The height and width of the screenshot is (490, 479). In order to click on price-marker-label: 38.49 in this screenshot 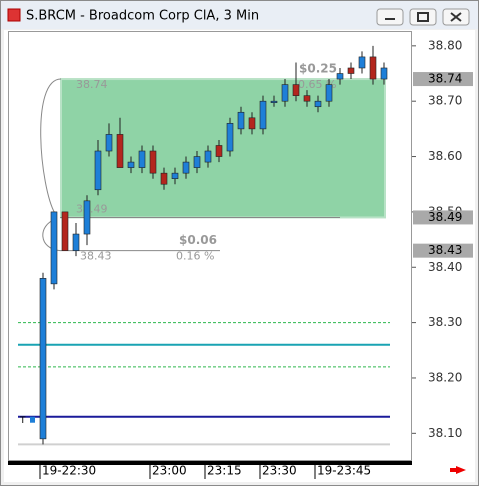, I will do `click(445, 217)`.